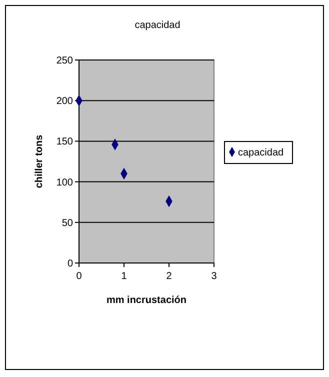 The image size is (329, 377). What do you see at coordinates (70, 264) in the screenshot?
I see `y-tick-label: 0` at bounding box center [70, 264].